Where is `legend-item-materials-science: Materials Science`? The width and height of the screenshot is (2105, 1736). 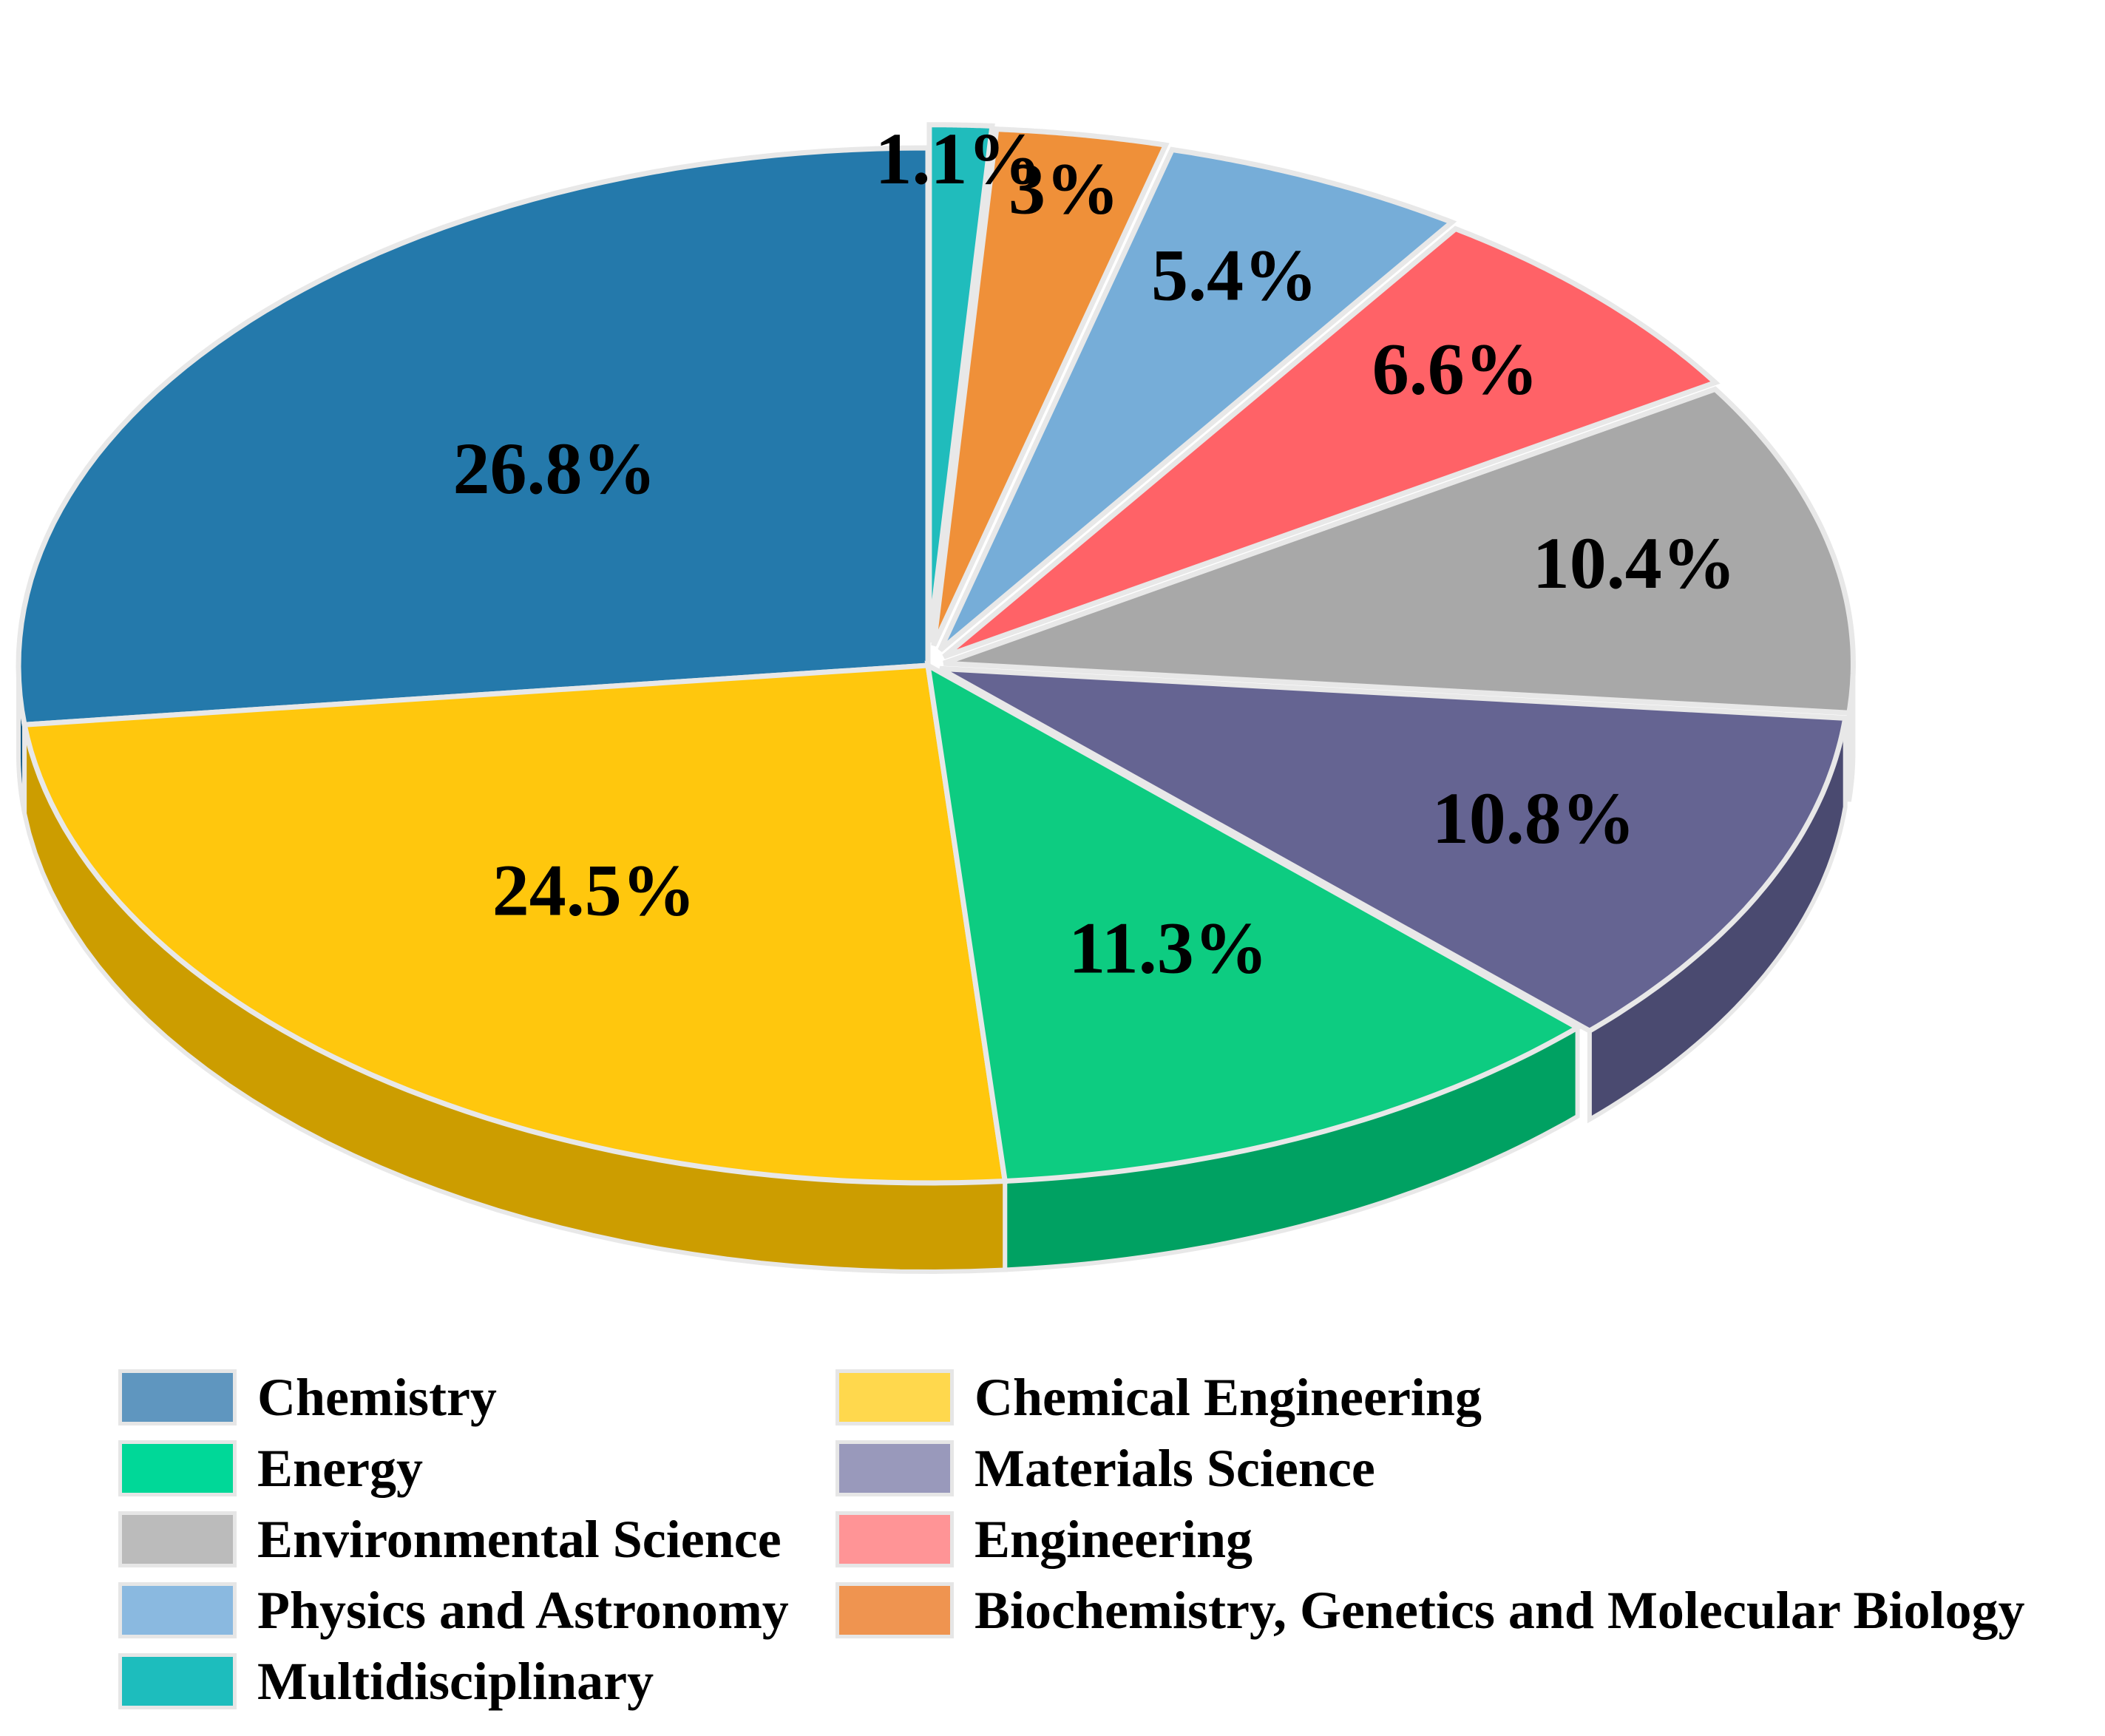
legend-item-materials-science: Materials Science is located at coordinates (1105, 1468).